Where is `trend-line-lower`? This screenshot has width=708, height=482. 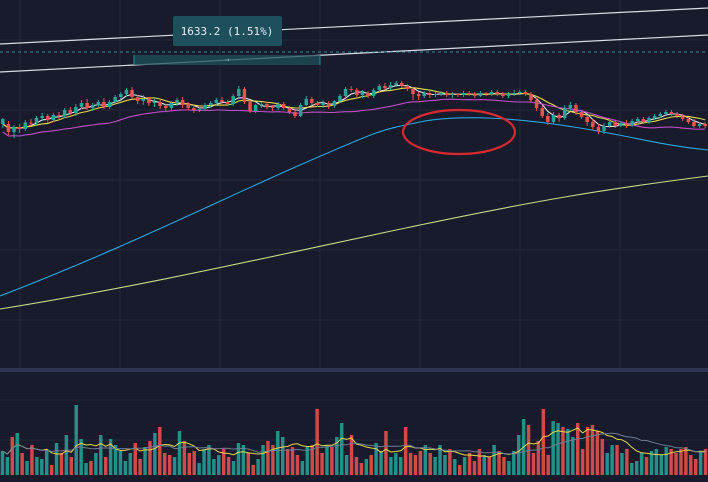 trend-line-lower is located at coordinates (354, 53).